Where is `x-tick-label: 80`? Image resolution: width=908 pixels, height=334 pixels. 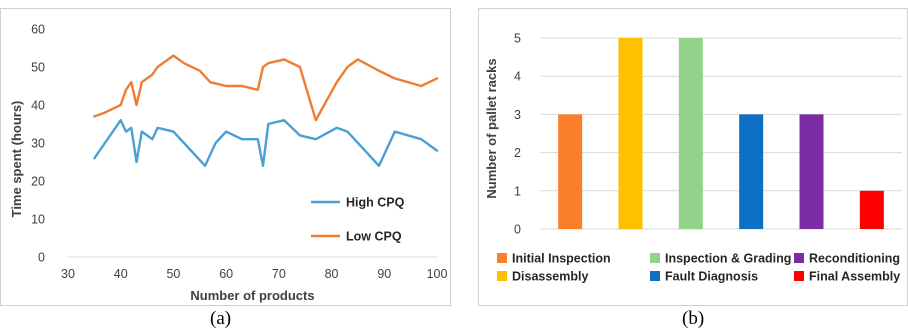
x-tick-label: 80 is located at coordinates (332, 274).